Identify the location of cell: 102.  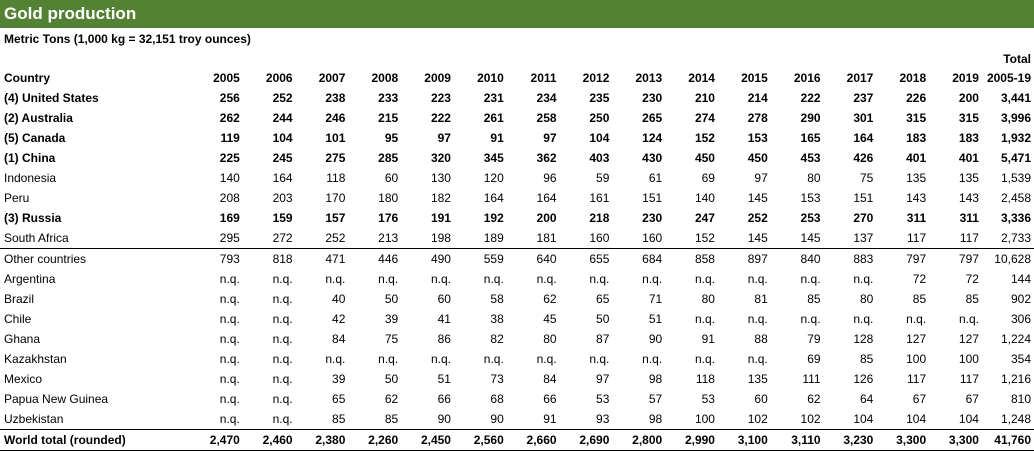
(757, 419).